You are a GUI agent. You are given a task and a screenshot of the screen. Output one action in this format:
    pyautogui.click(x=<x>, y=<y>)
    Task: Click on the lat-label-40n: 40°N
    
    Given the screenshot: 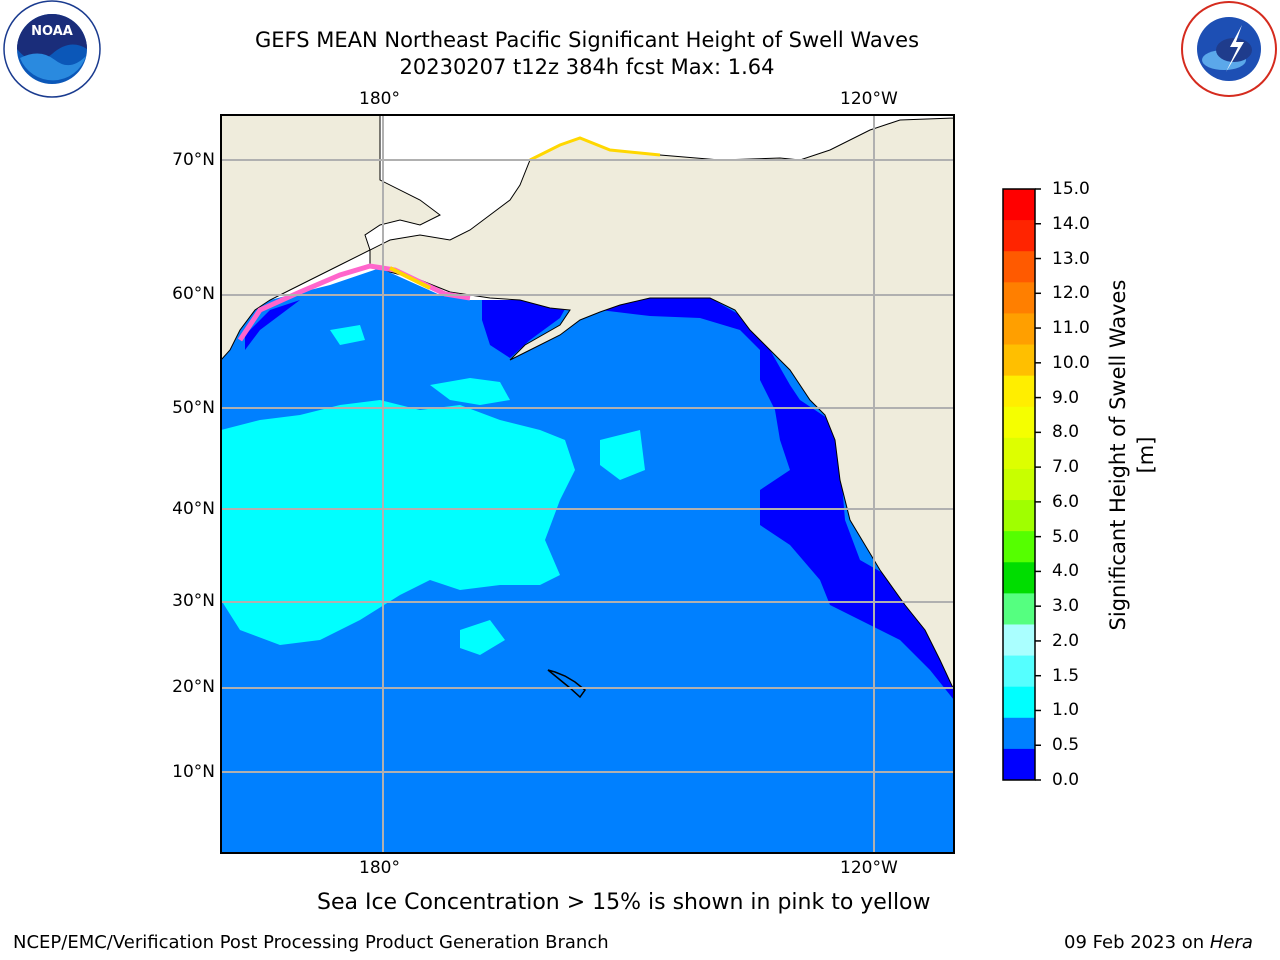 What is the action you would take?
    pyautogui.click(x=193, y=509)
    